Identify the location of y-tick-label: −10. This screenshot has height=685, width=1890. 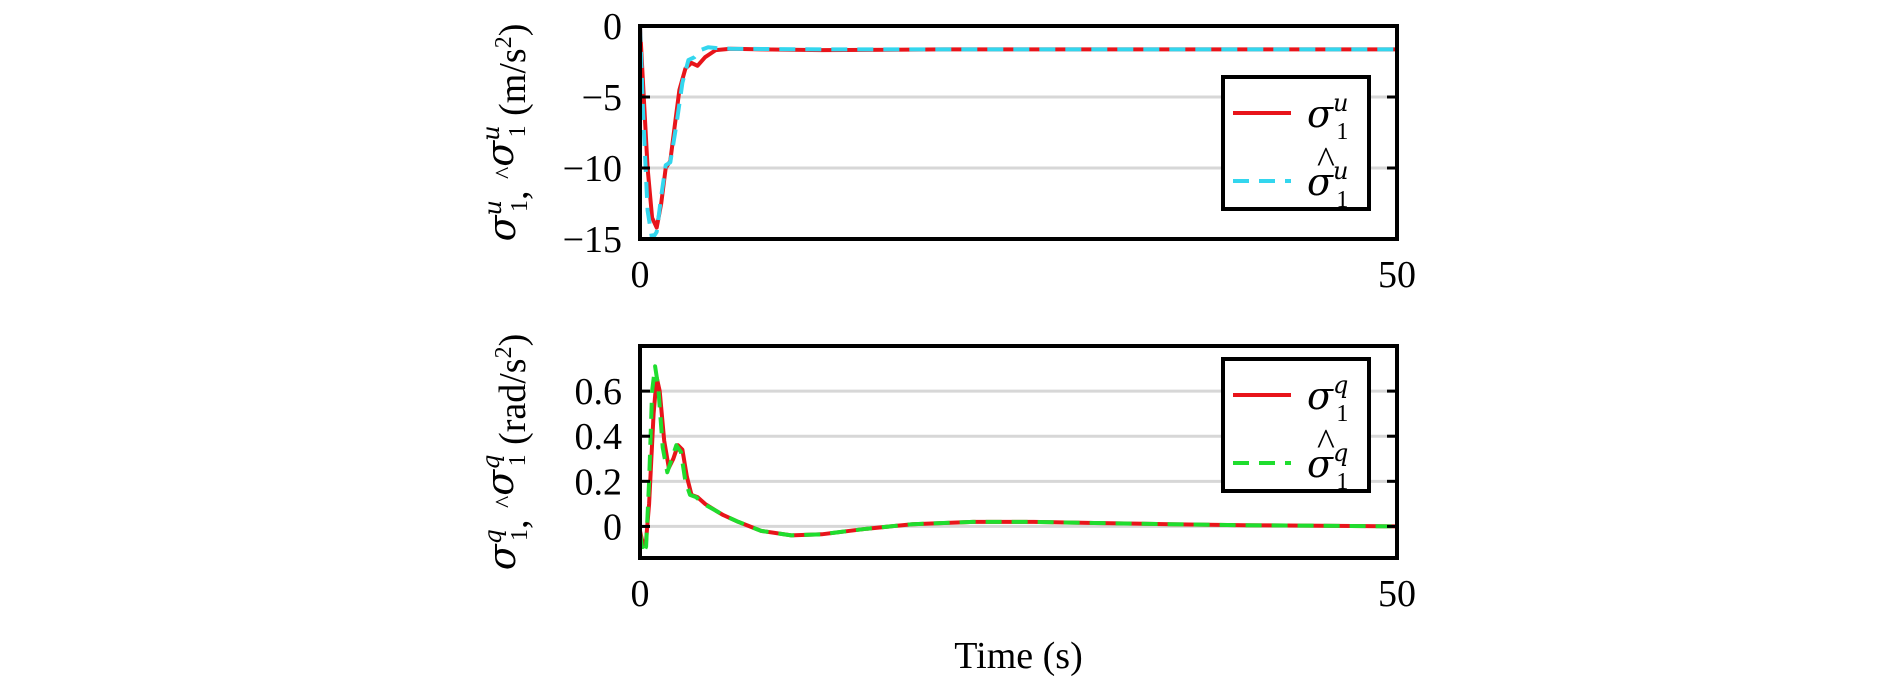
(592, 169).